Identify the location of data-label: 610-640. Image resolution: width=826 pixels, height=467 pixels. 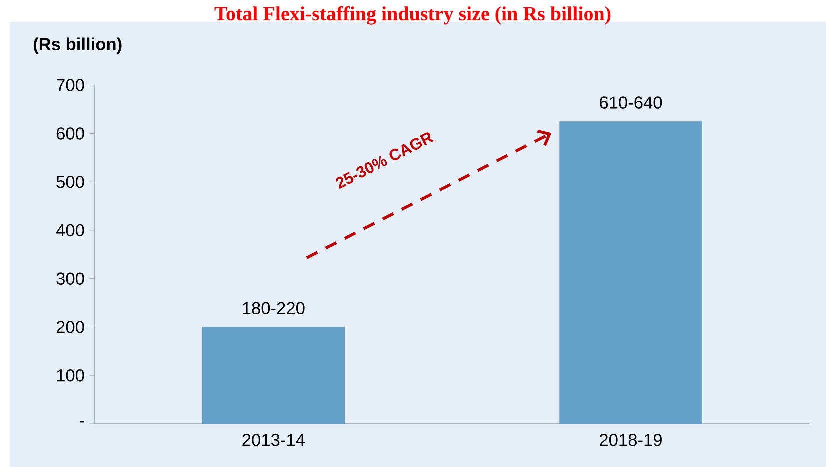
(631, 102).